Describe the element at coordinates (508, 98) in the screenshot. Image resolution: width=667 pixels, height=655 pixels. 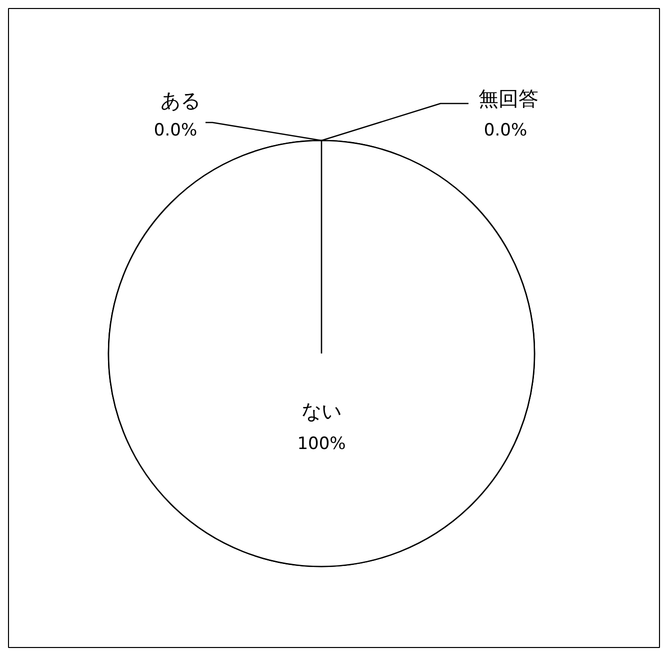
I see `category-label: 無回答` at that location.